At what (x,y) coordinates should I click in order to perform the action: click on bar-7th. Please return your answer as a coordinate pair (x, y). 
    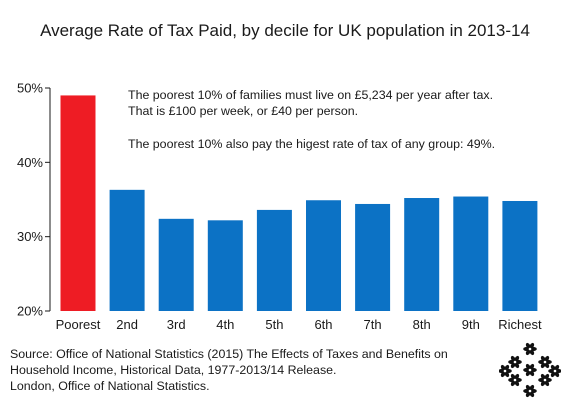
    Looking at the image, I should click on (373, 257).